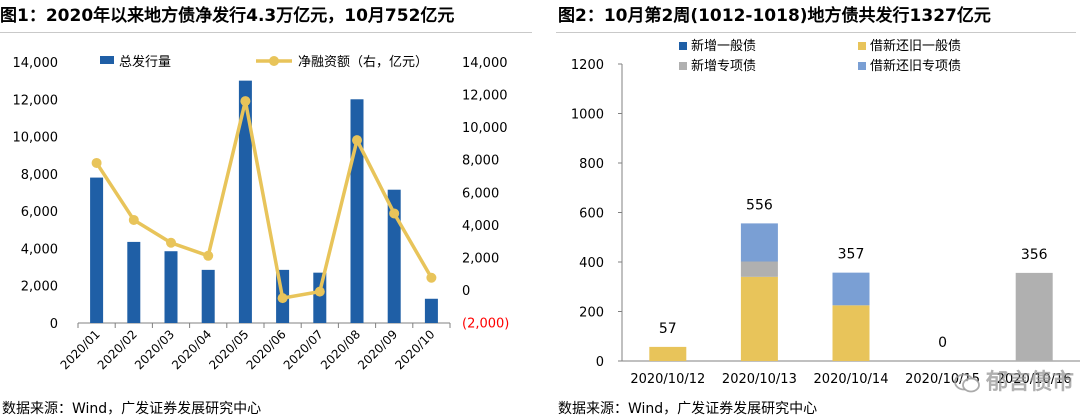  What do you see at coordinates (1034, 255) in the screenshot?
I see `bar-total-label: 356` at bounding box center [1034, 255].